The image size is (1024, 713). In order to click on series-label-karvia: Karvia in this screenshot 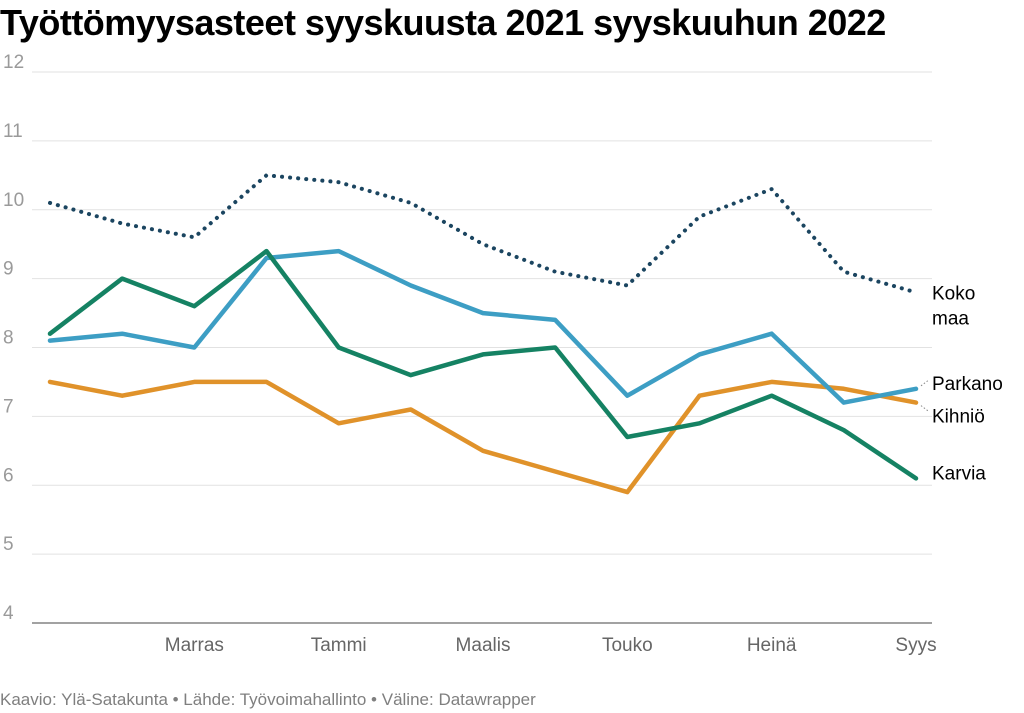, I will do `click(959, 473)`.